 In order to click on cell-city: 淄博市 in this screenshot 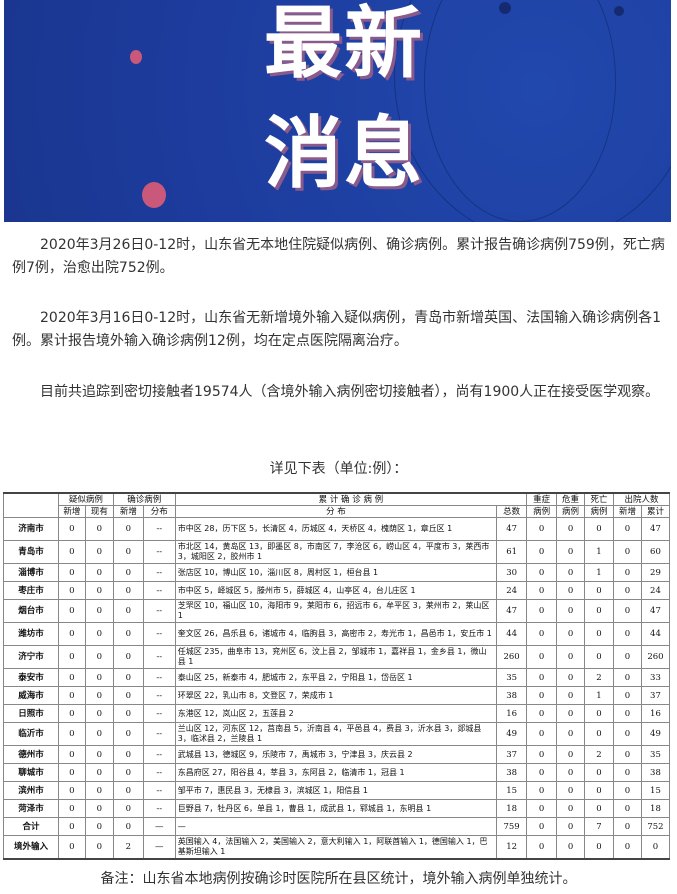, I will do `click(31, 572)`.